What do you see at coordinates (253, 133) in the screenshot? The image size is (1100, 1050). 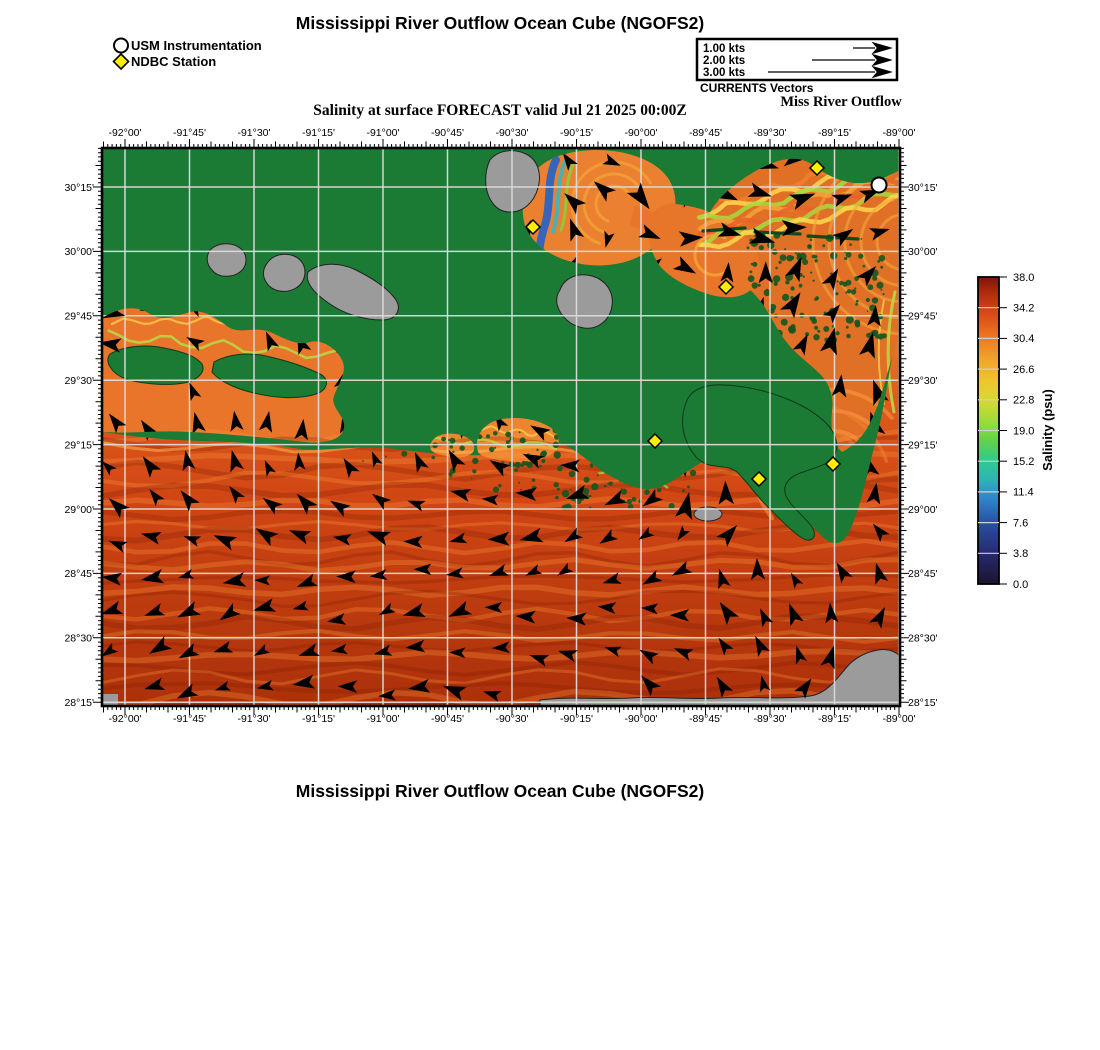 I see `lon-tick-label: -91°30'` at bounding box center [253, 133].